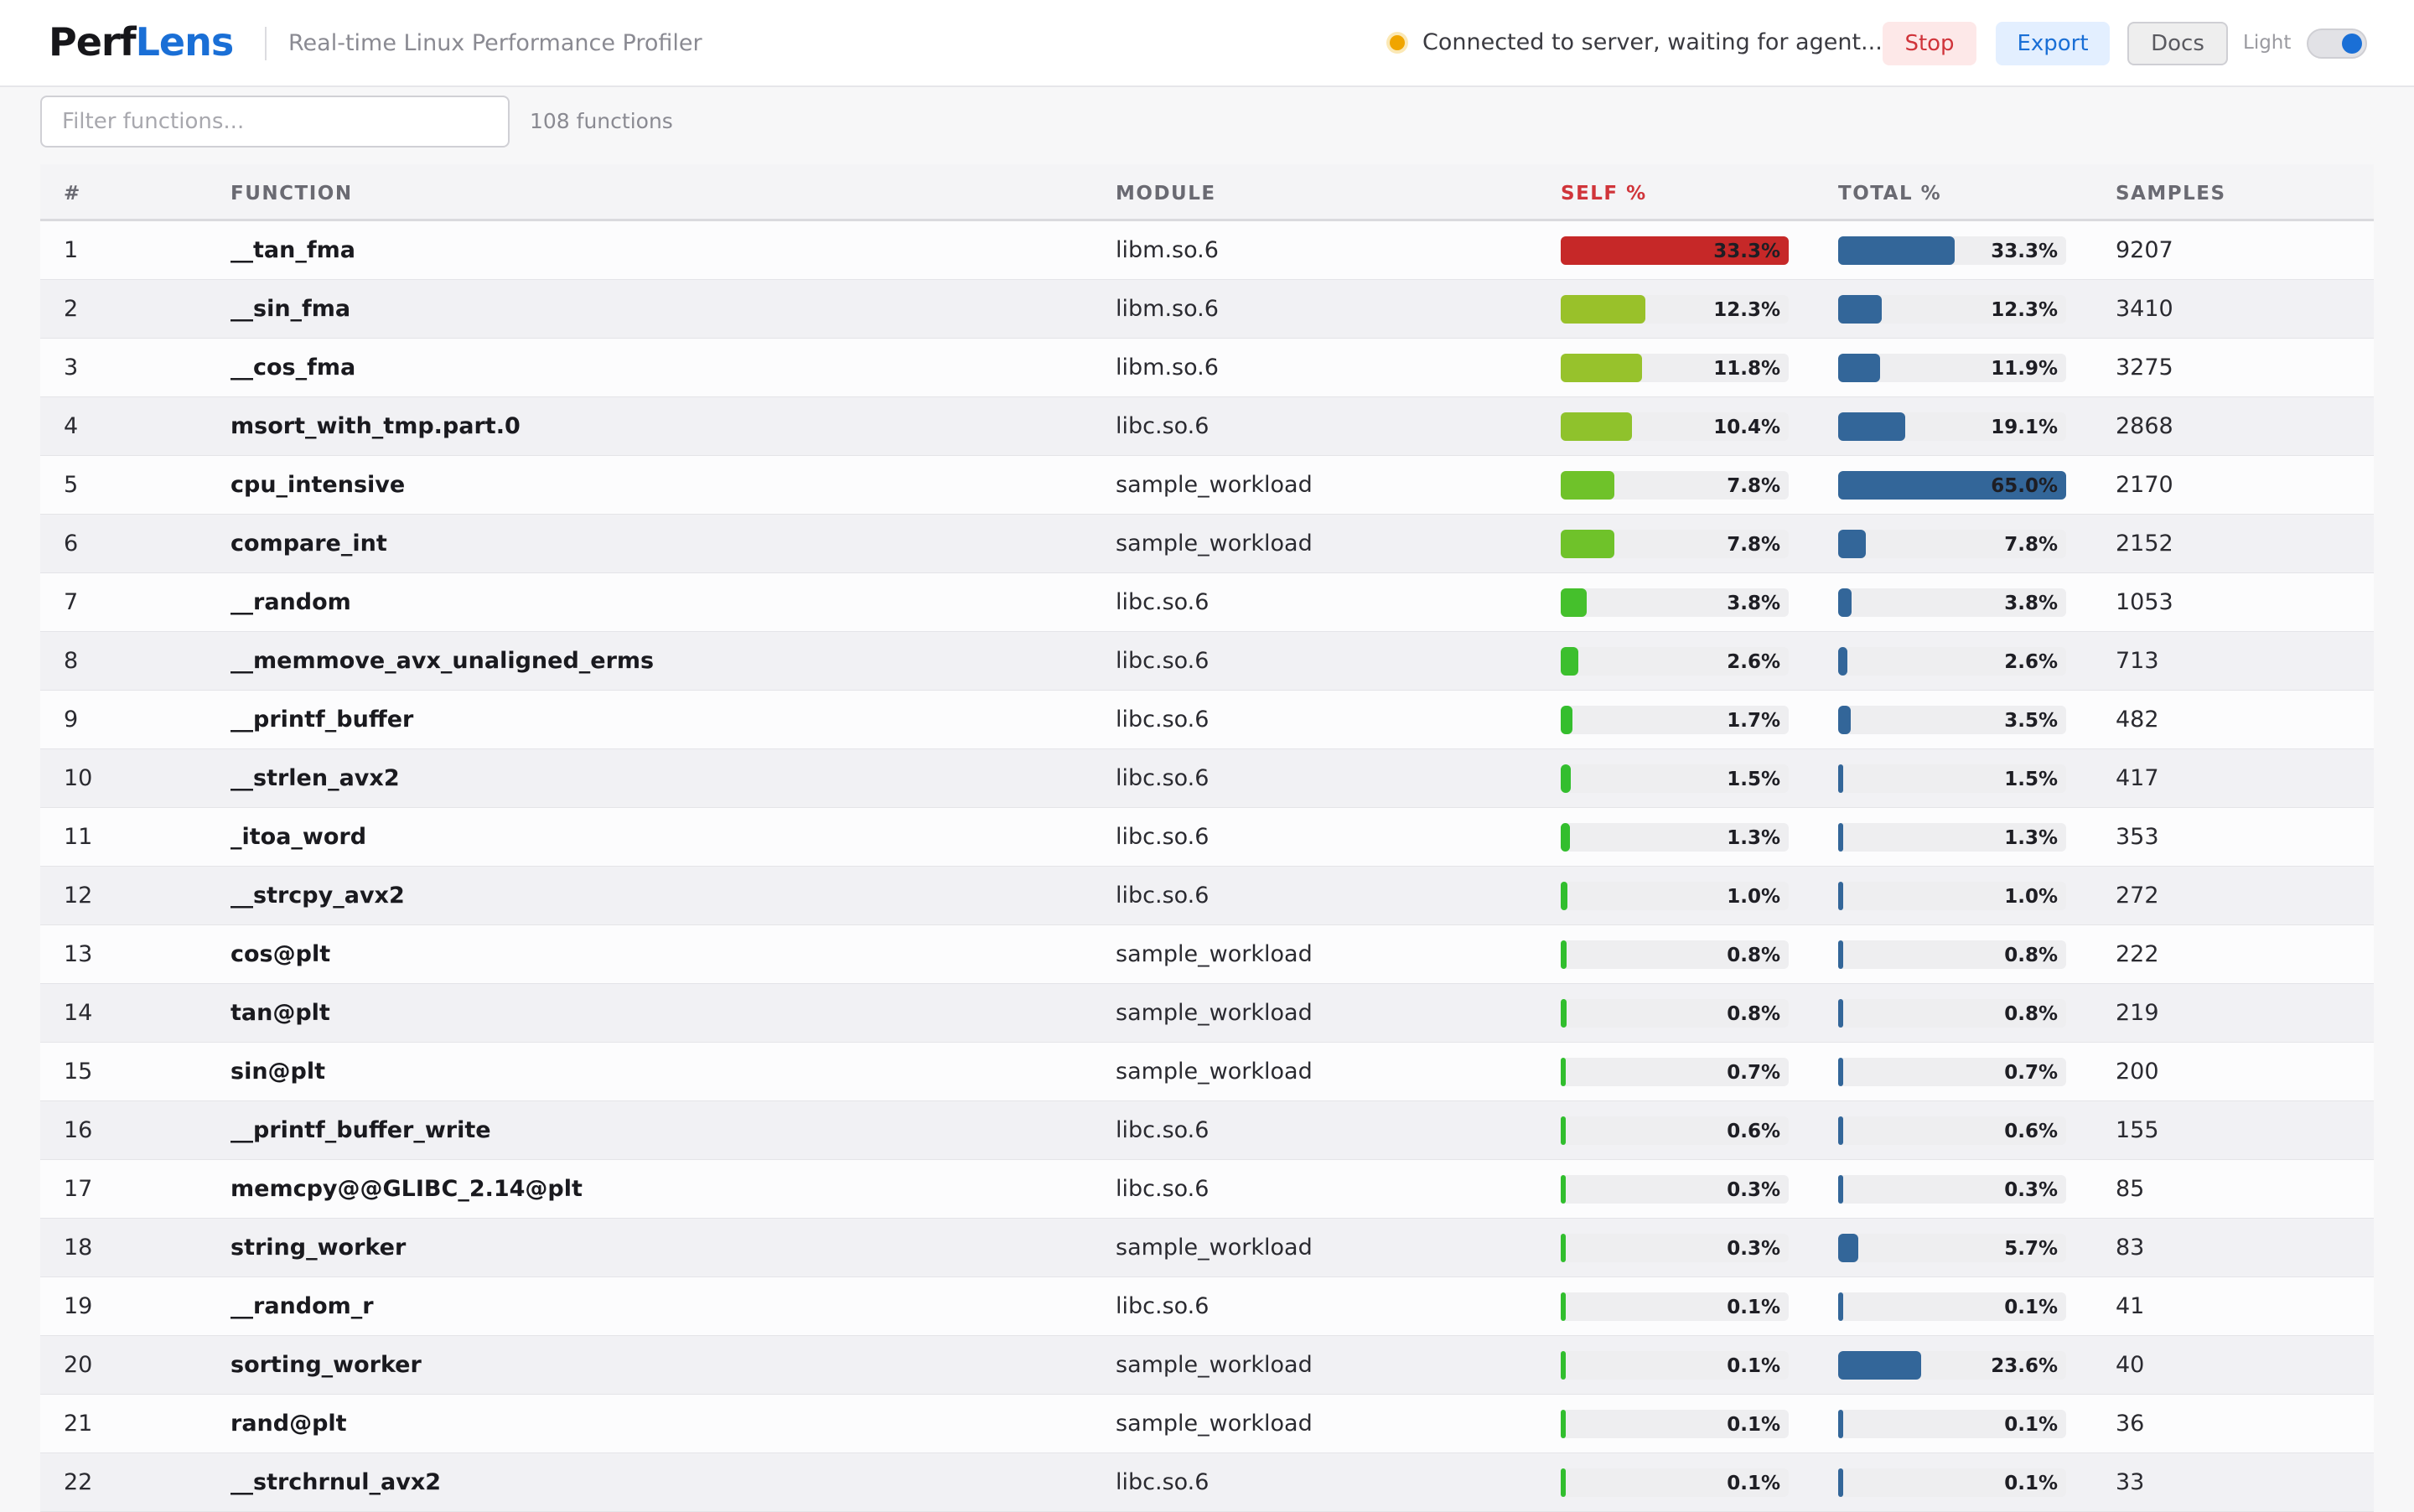  I want to click on theme-toggle, so click(2337, 43).